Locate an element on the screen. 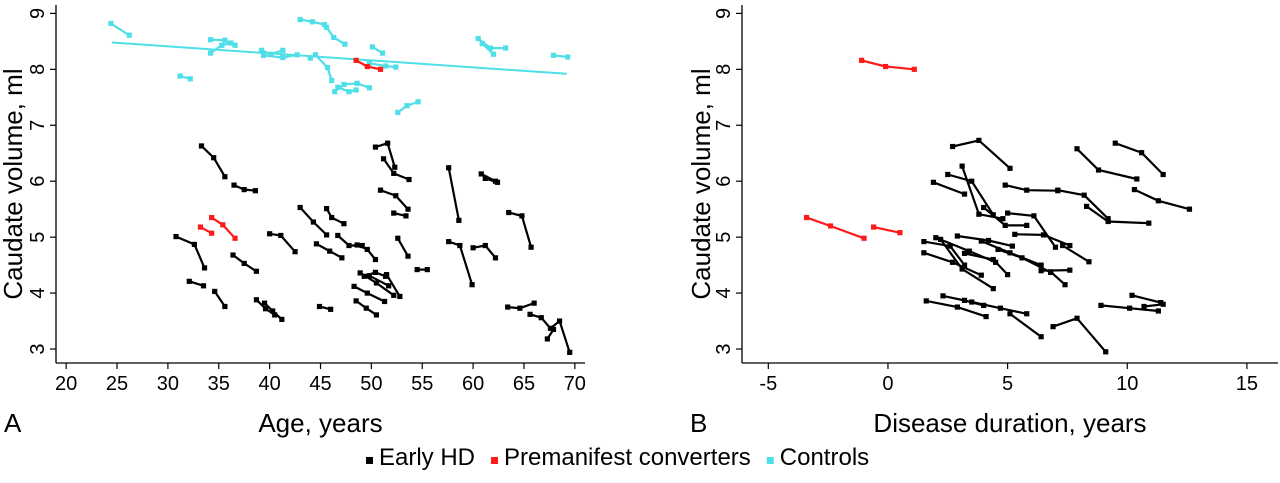 The image size is (1280, 483). legend-label-early-hd: Early HD is located at coordinates (427, 457).